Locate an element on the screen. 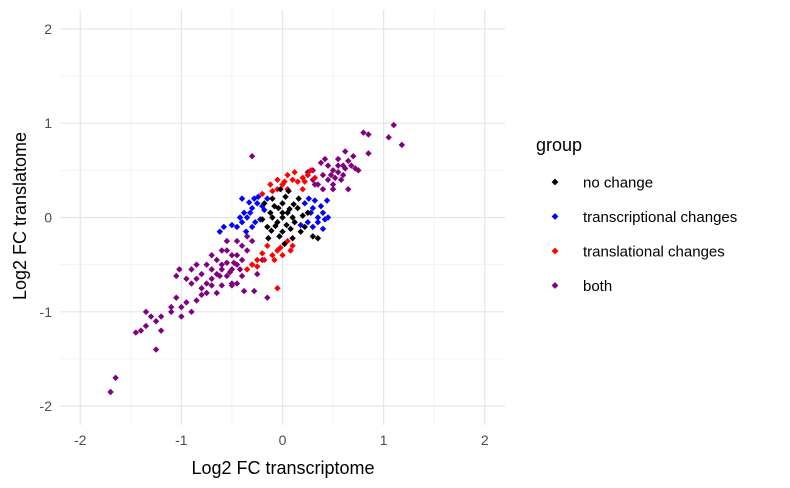  legend-label: both is located at coordinates (597, 286).